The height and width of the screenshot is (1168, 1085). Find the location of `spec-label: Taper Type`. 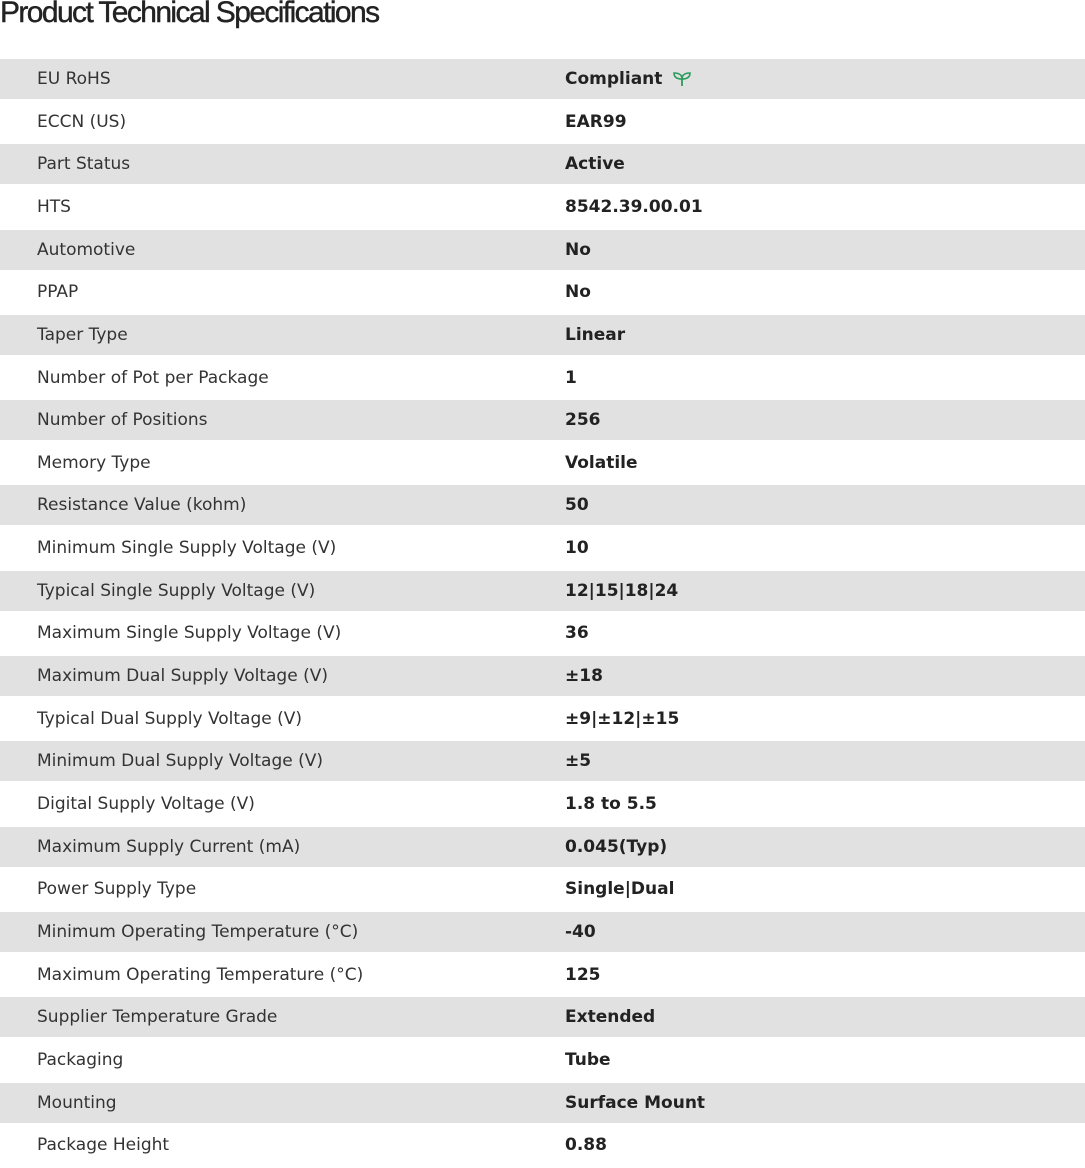

spec-label: Taper Type is located at coordinates (82, 334).